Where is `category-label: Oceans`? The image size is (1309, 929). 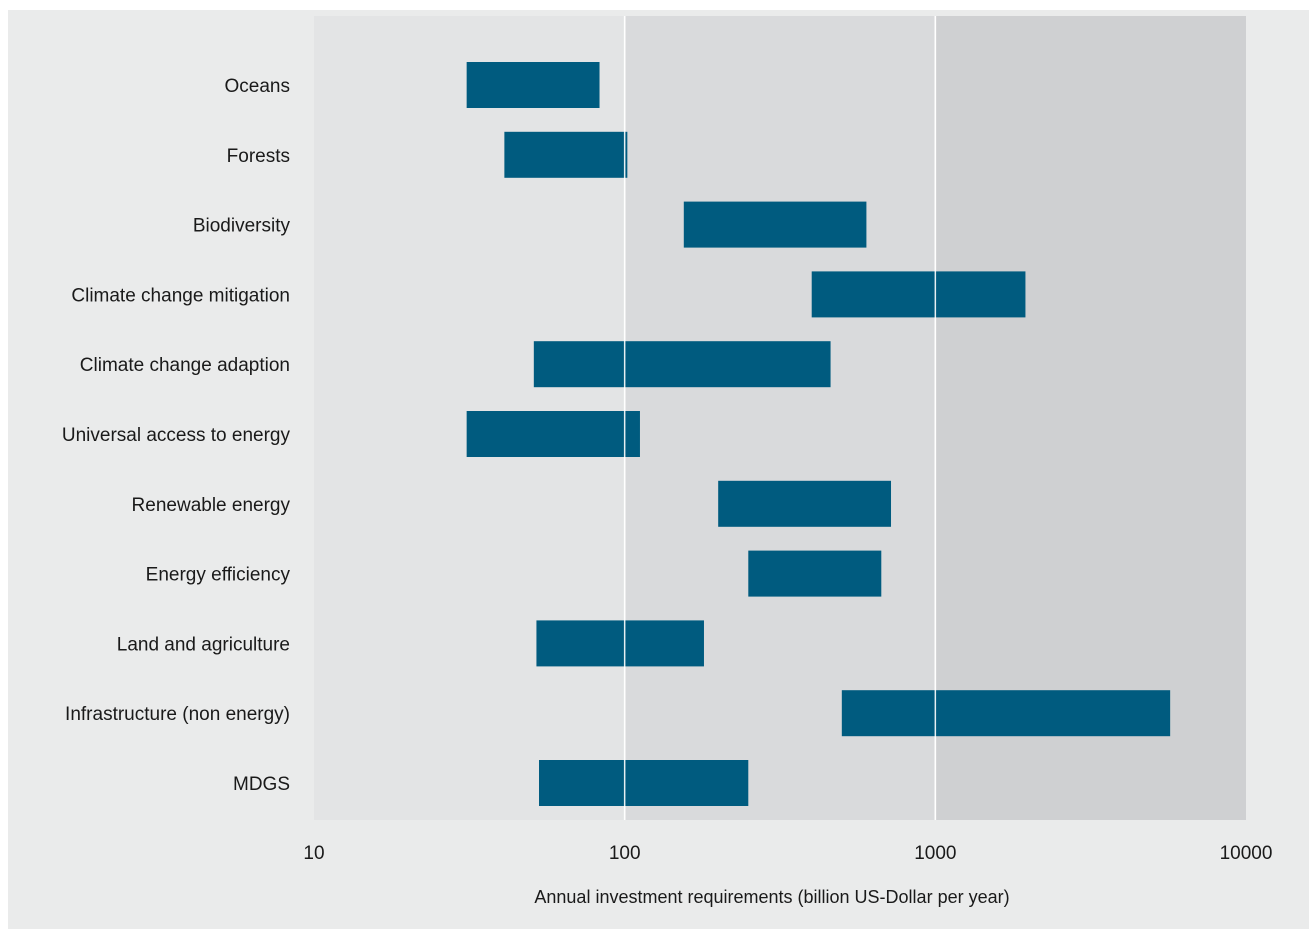
category-label: Oceans is located at coordinates (257, 86).